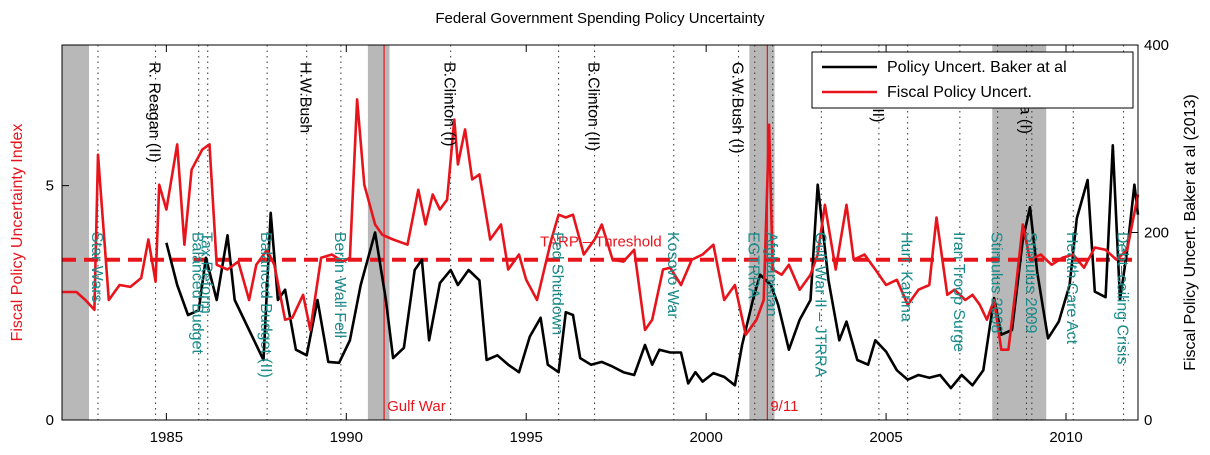  What do you see at coordinates (166, 437) in the screenshot?
I see `x-tick-label: 1985` at bounding box center [166, 437].